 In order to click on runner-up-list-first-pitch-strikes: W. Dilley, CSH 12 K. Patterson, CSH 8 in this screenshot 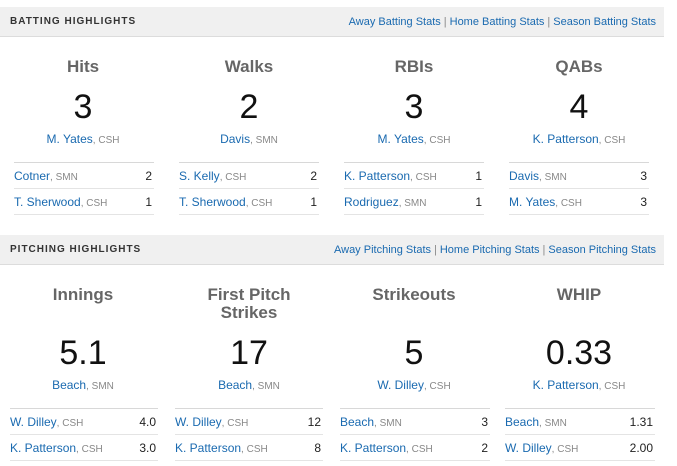, I will do `click(249, 434)`.